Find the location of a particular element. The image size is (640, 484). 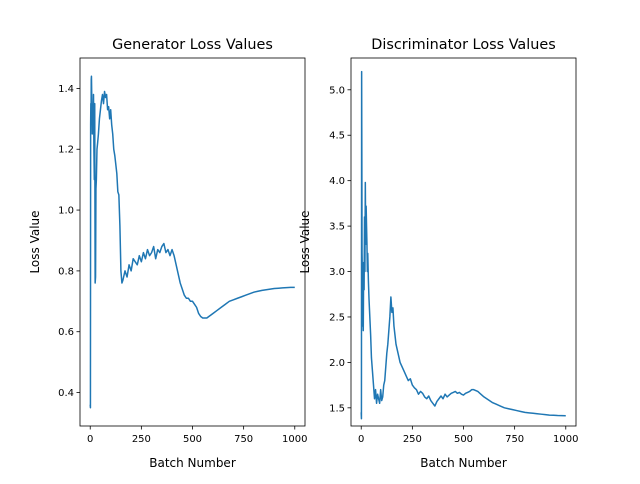

y-tick-label: 0.6 is located at coordinates (66, 332).